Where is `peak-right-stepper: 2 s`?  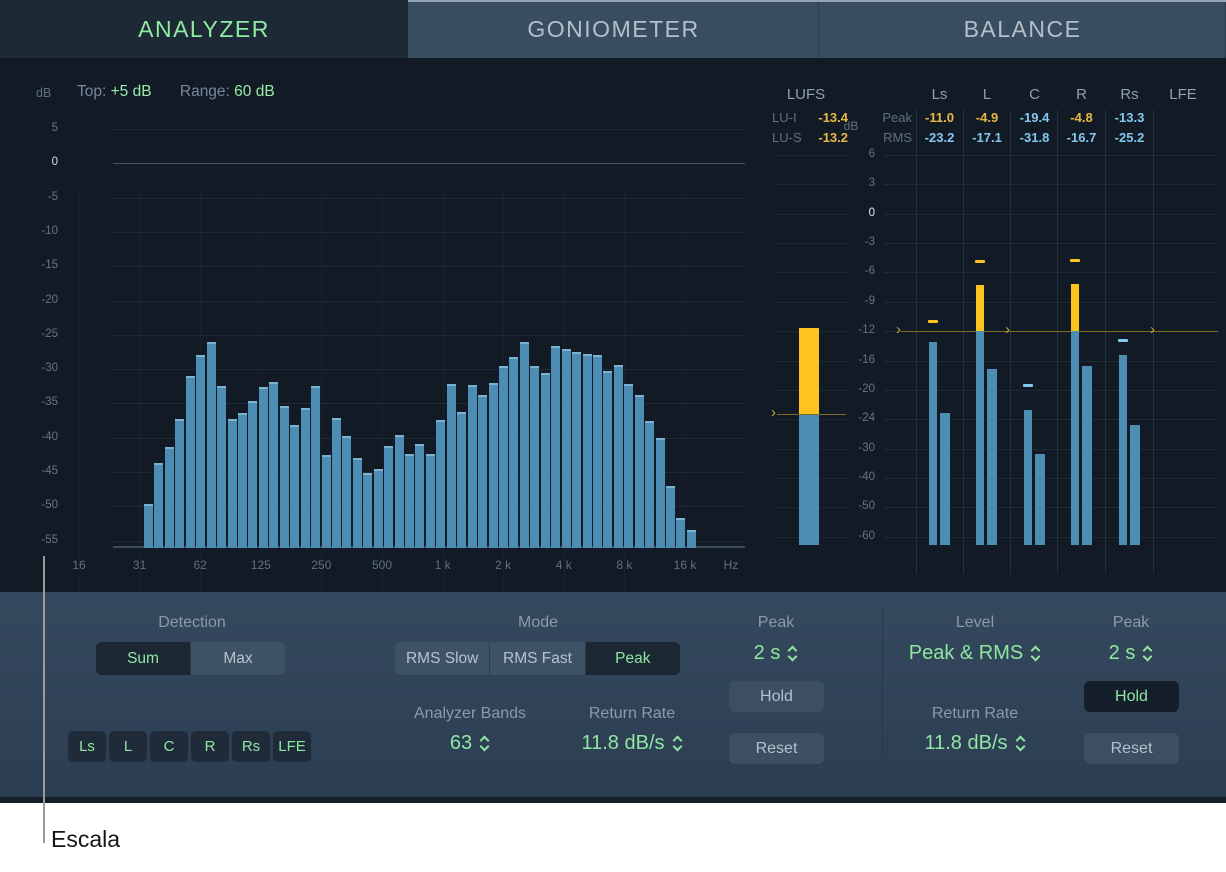
peak-right-stepper: 2 s is located at coordinates (1128, 653).